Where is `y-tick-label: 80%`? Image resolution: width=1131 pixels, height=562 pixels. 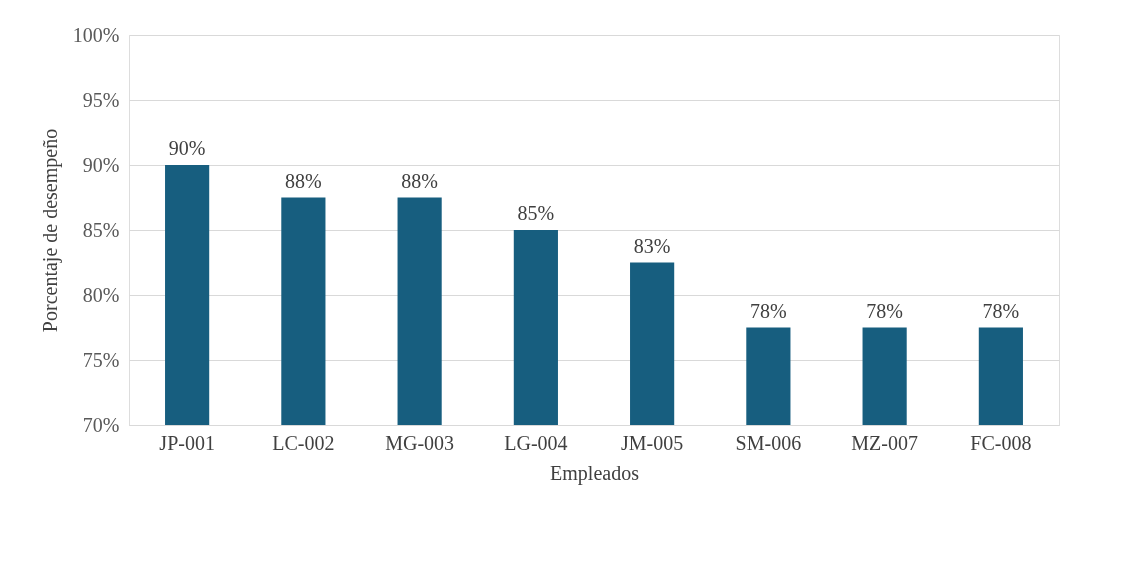
y-tick-label: 80% is located at coordinates (101, 294).